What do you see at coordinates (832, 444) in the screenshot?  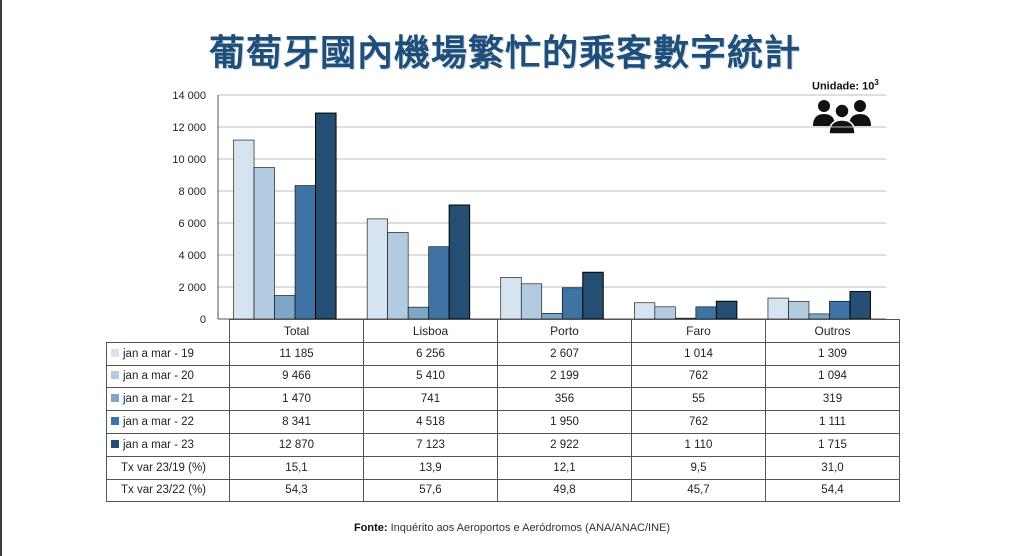 I see `table-cell: 1 715` at bounding box center [832, 444].